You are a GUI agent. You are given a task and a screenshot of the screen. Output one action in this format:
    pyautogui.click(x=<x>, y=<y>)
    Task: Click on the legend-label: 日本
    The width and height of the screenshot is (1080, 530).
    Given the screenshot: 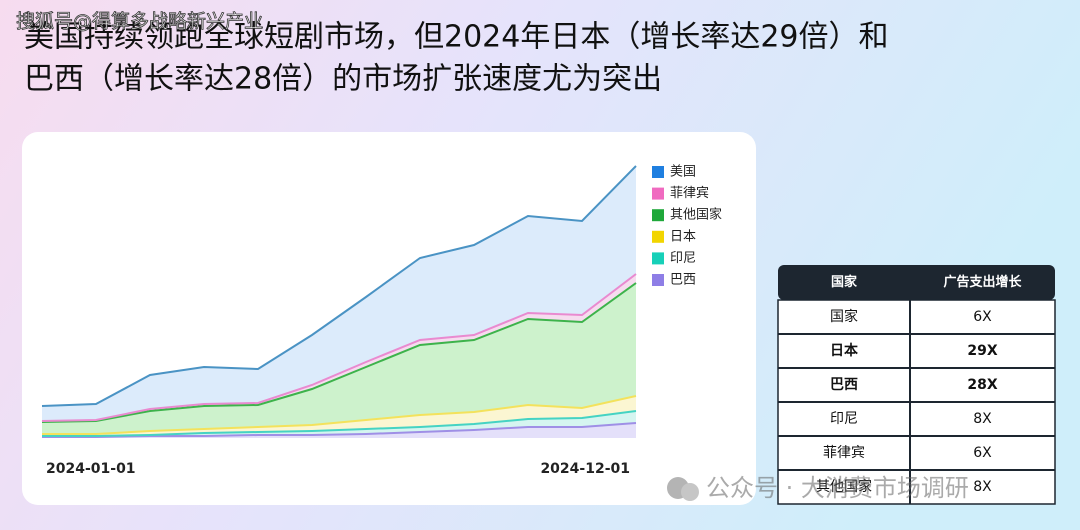 What is the action you would take?
    pyautogui.click(x=683, y=236)
    